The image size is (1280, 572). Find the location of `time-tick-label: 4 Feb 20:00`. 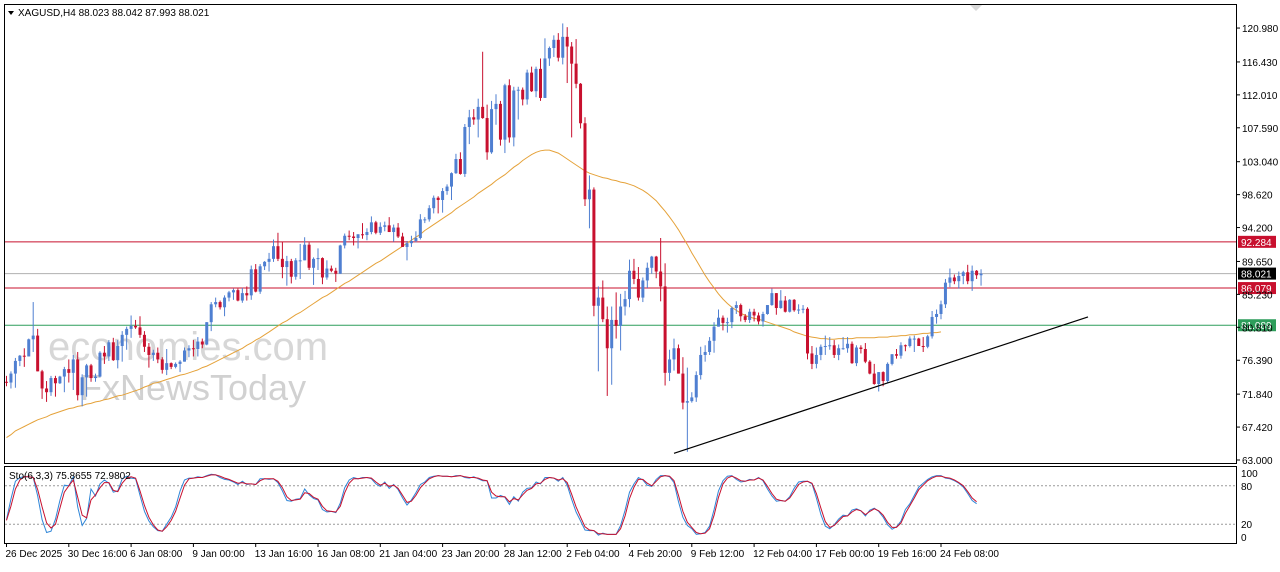

time-tick-label: 4 Feb 20:00 is located at coordinates (656, 554).